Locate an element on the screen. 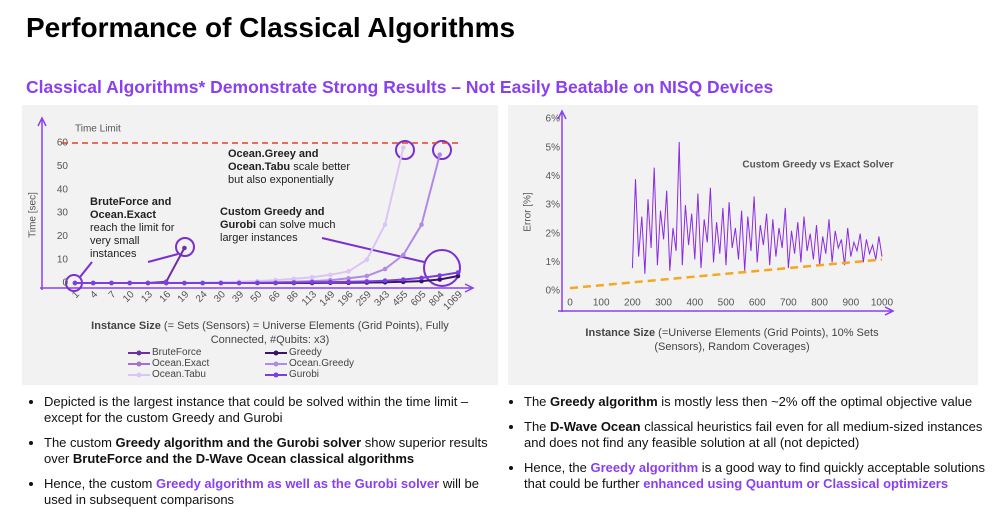  legend-label: Ocean.Exact is located at coordinates (181, 363).